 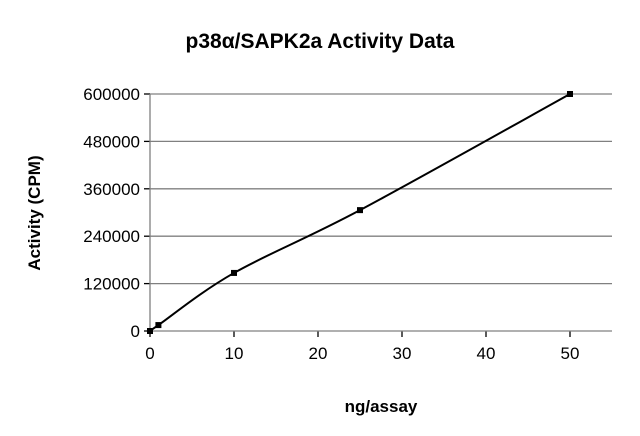 I want to click on y-axis-label: Activity (CPM), so click(x=34, y=212).